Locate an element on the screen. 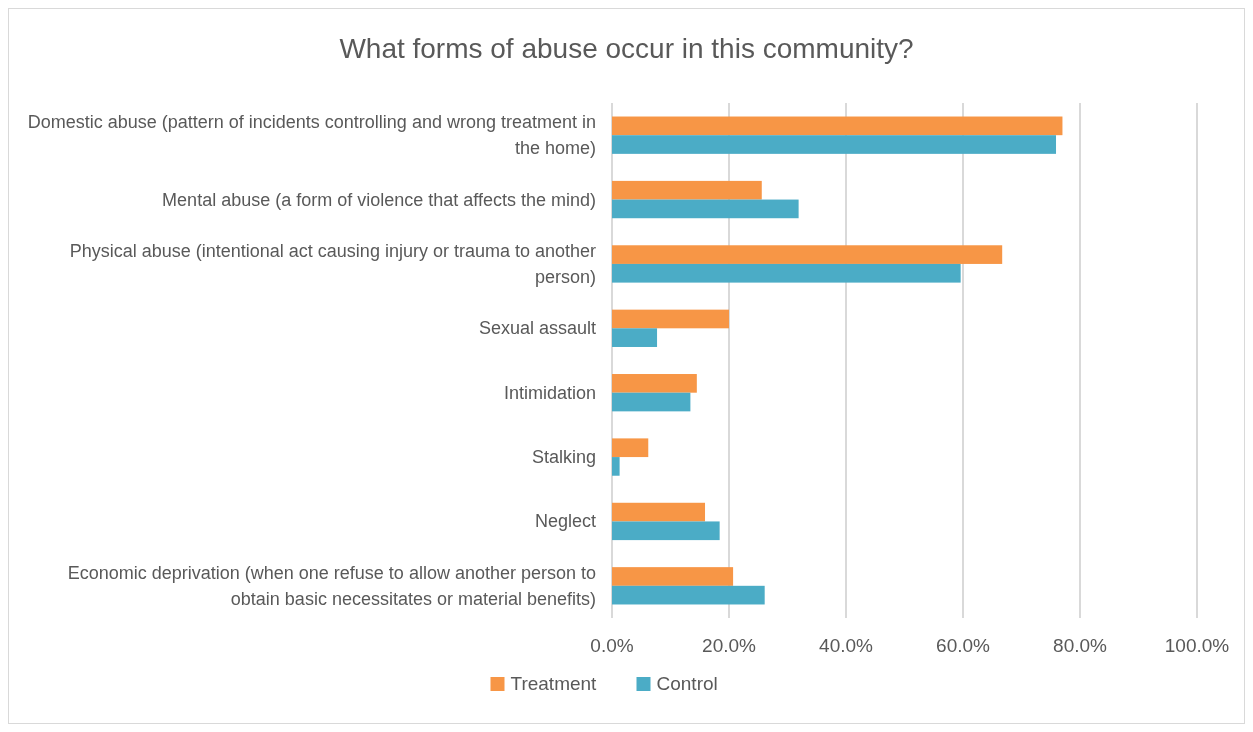  x-tick-label: 100.0% is located at coordinates (1197, 645).